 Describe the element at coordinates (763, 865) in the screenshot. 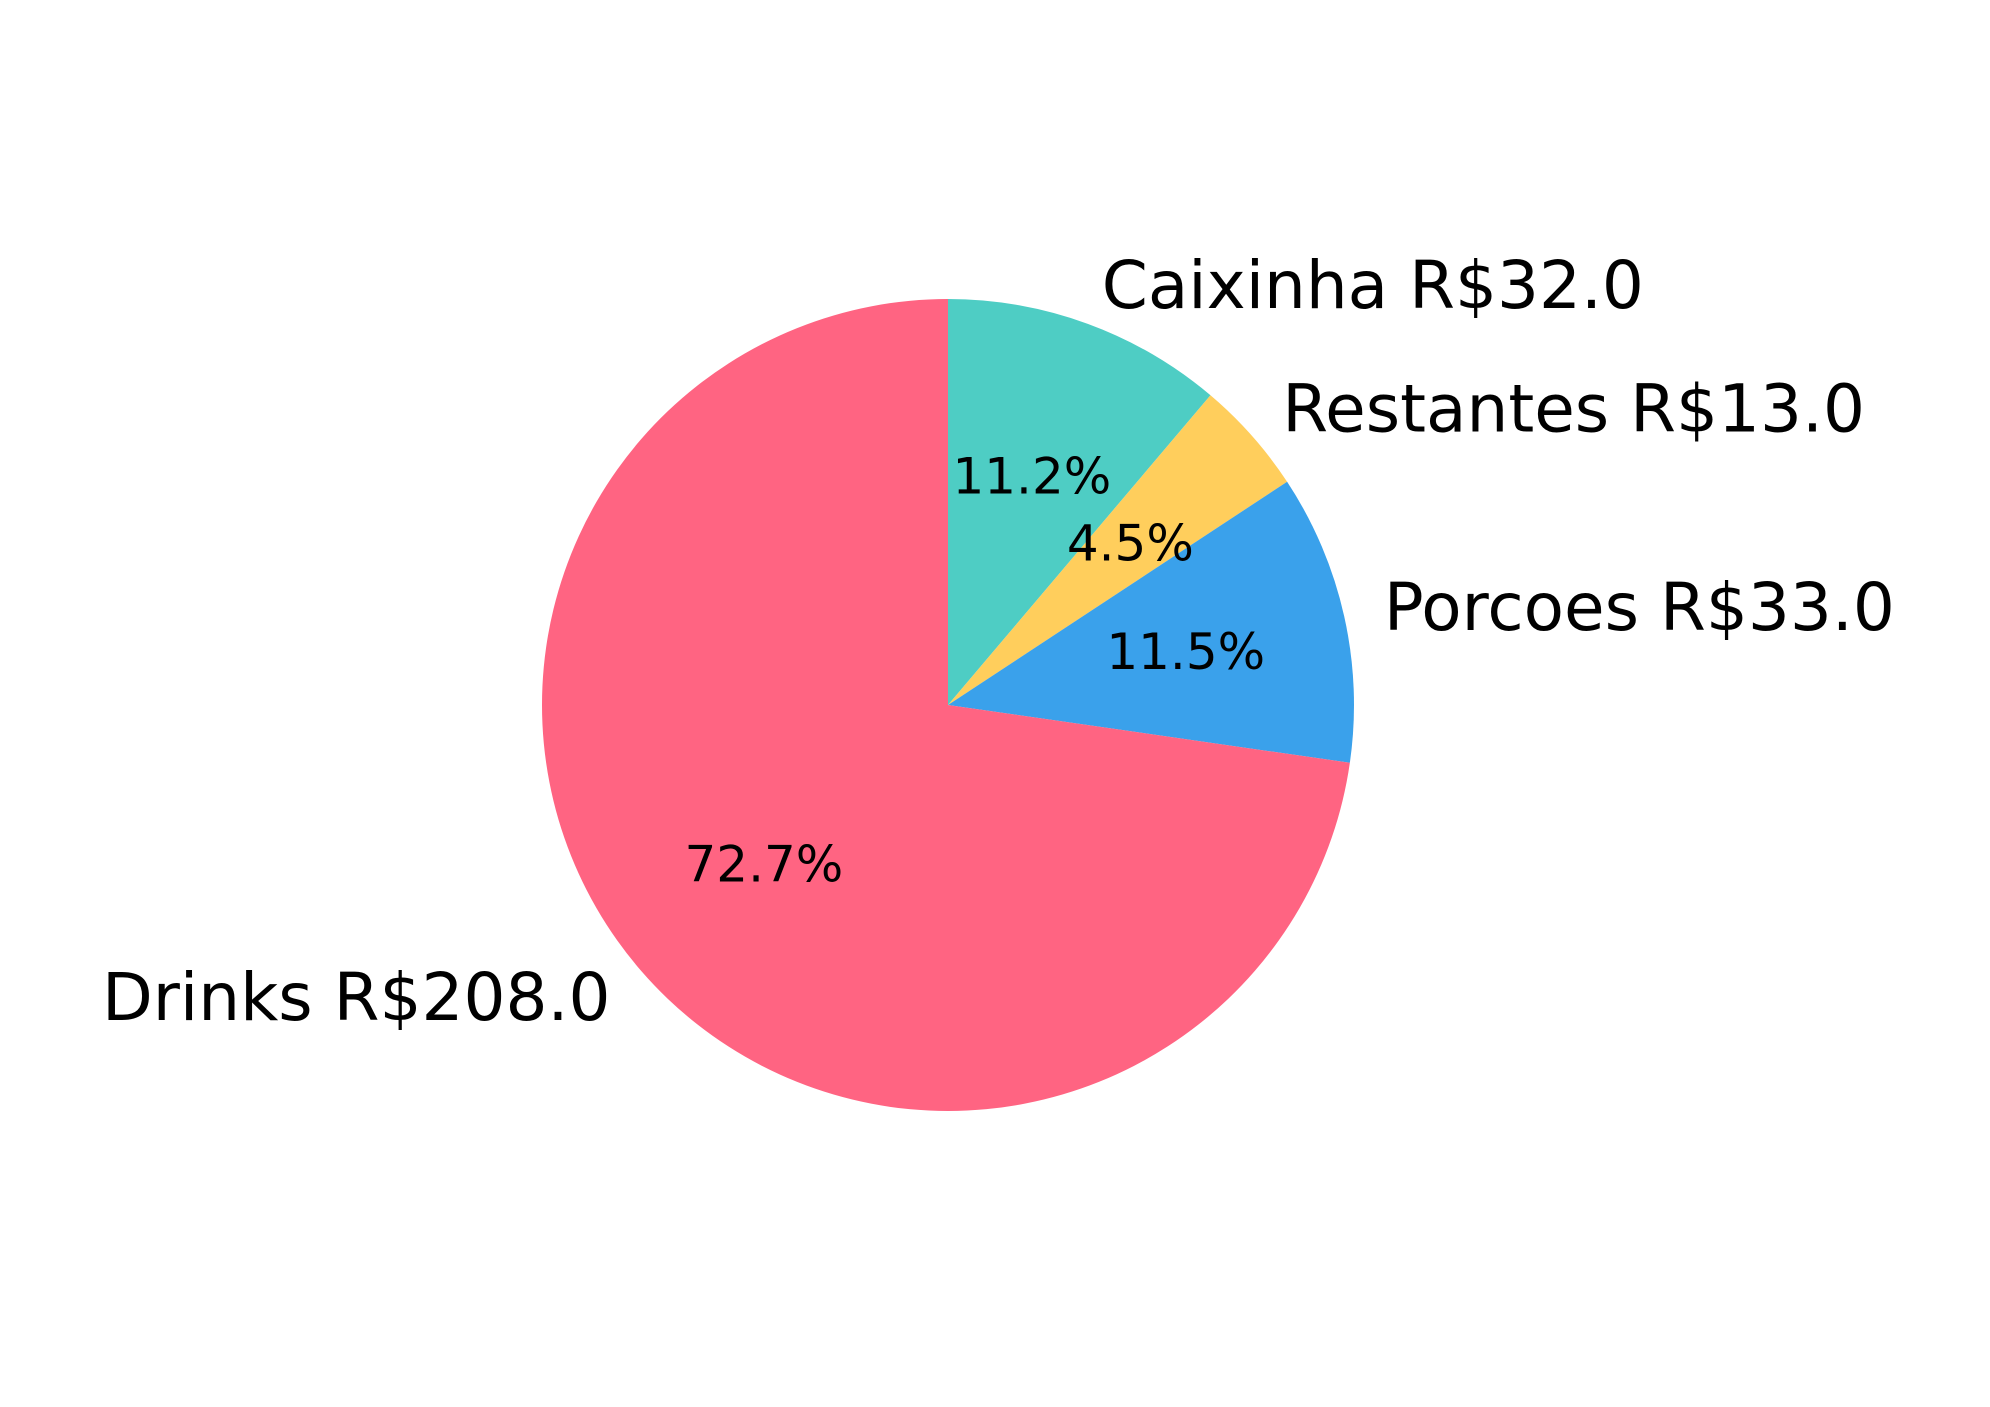

I see `pct-label-drinks: 72.7%` at that location.